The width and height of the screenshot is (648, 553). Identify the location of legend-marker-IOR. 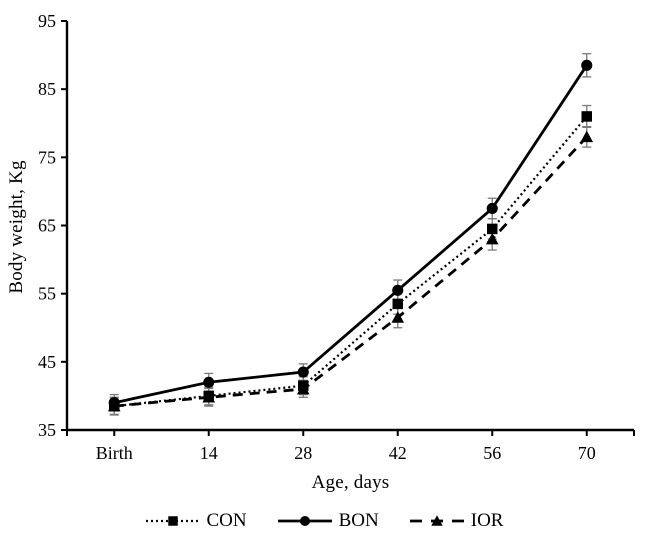
(437, 520).